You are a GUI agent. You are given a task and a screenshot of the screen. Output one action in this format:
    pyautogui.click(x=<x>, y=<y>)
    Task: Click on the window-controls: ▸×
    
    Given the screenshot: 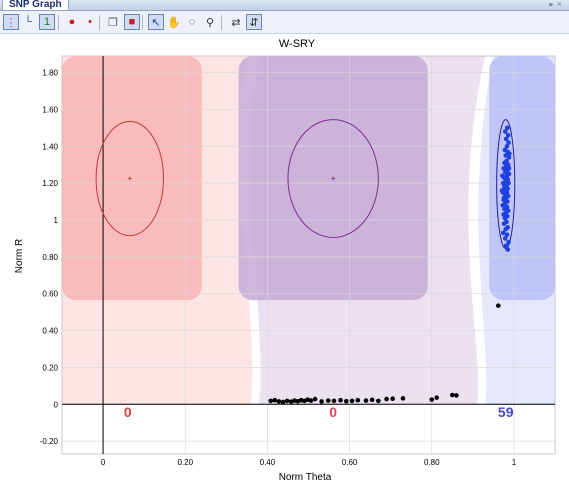 What is the action you would take?
    pyautogui.click(x=557, y=5)
    